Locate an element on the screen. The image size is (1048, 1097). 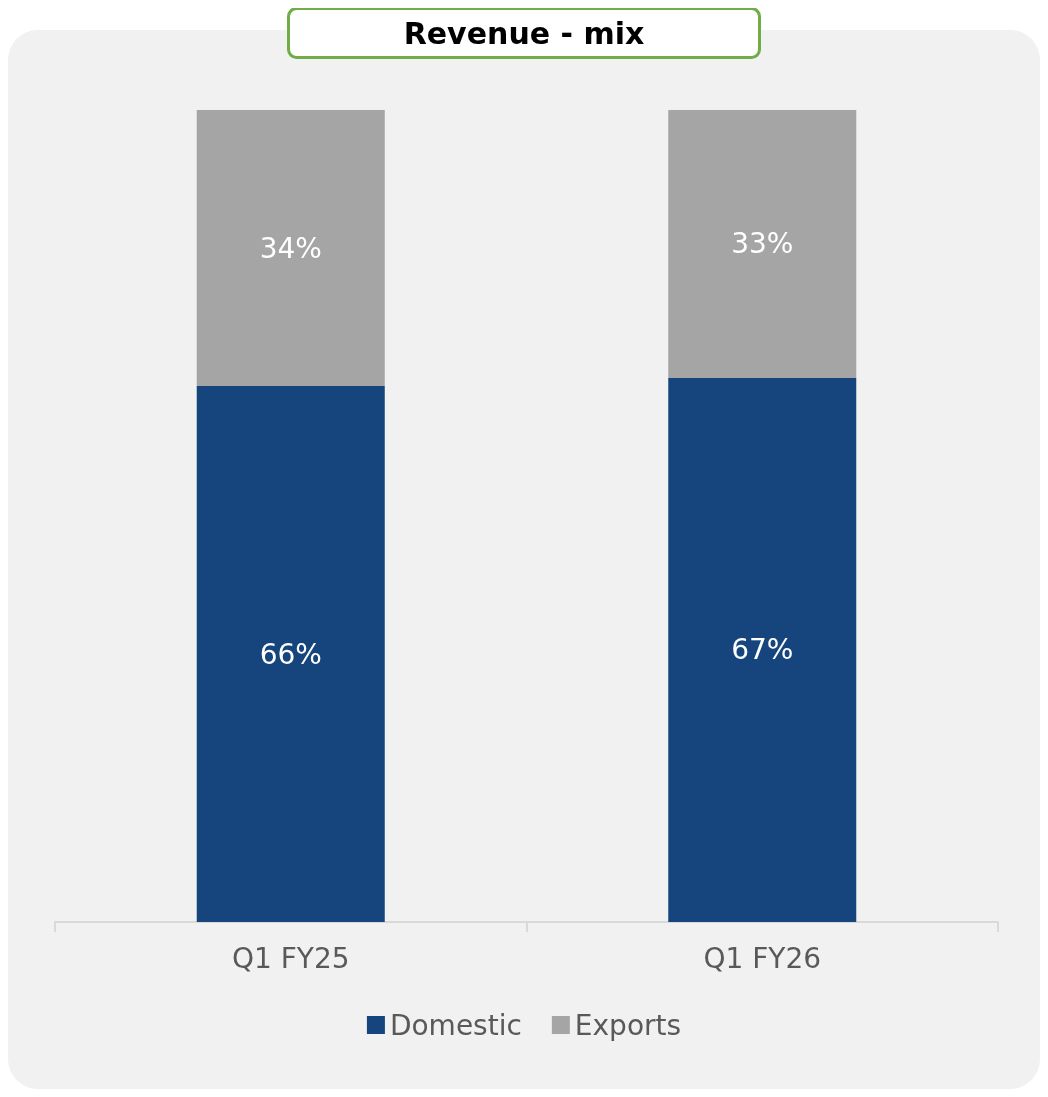
x-tick-label: Q1 FY25 is located at coordinates (290, 958).